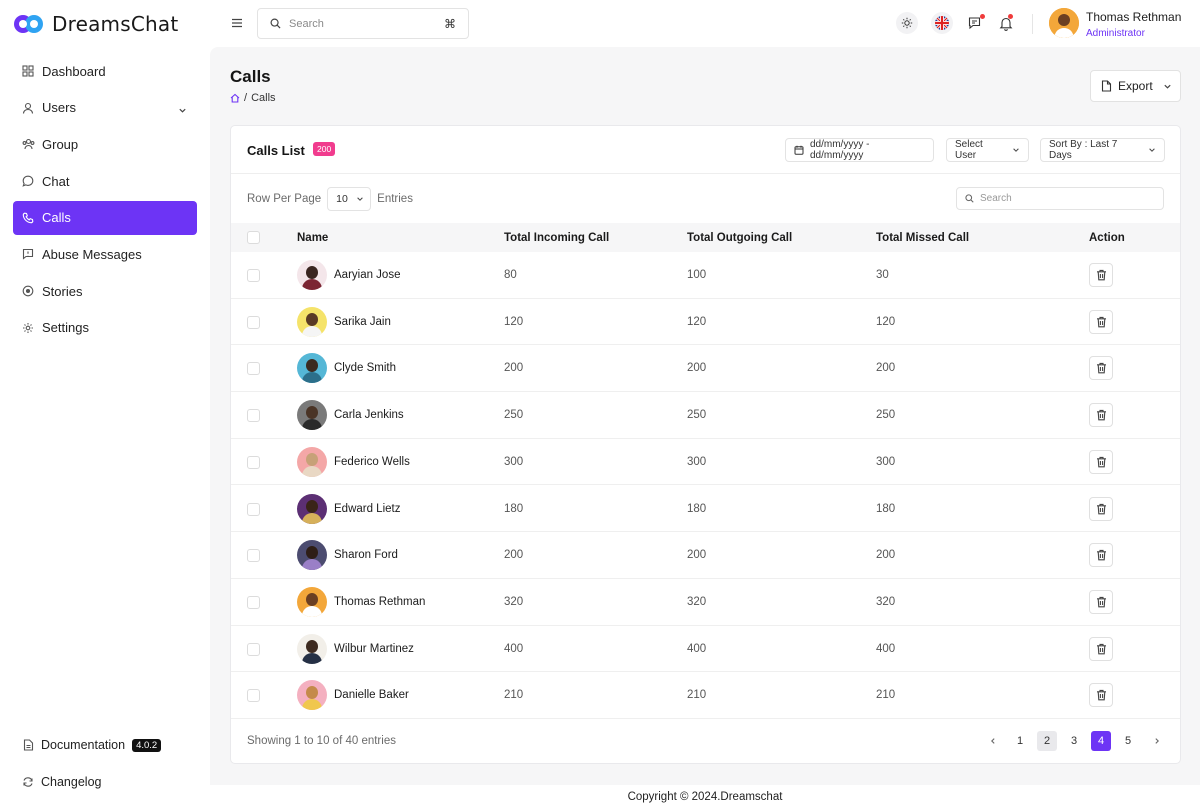  I want to click on hamburger-menu-icon, so click(237, 23).